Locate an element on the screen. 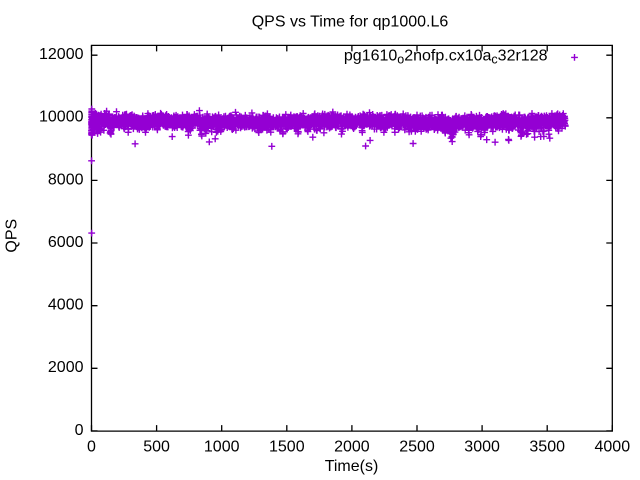 This screenshot has height=480, width=640. svg-text: pg1610o2nofp.cx10ac32r128 is located at coordinates (446, 57).